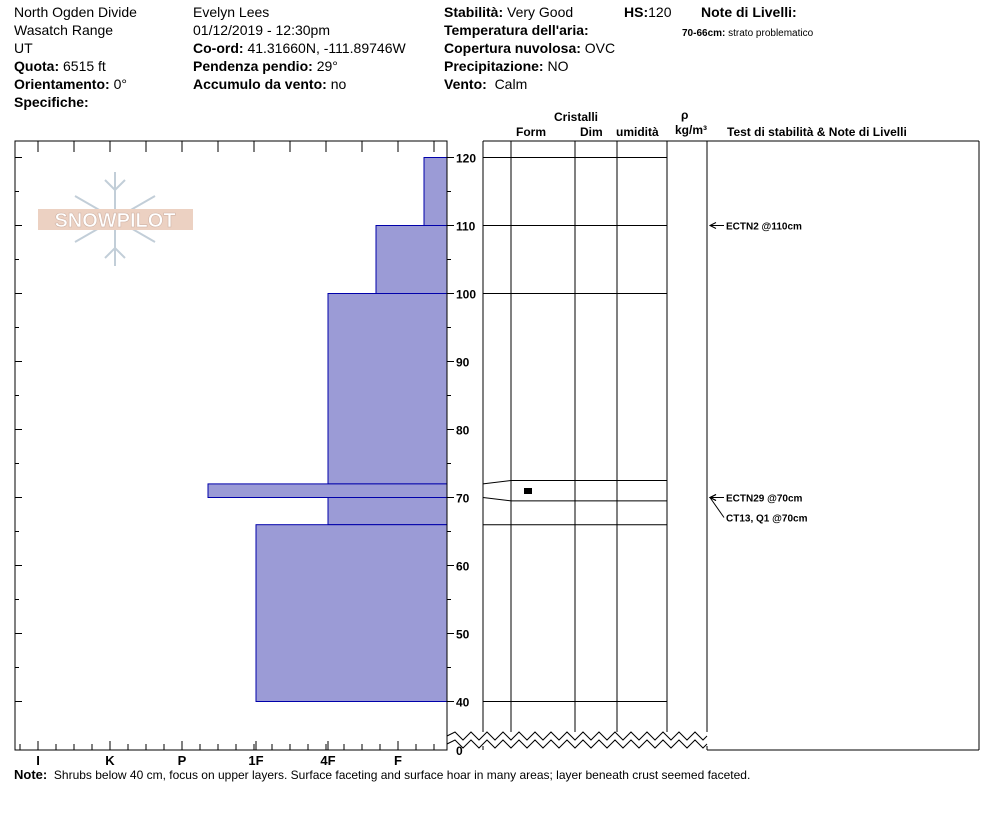  Describe the element at coordinates (459, 751) in the screenshot. I see `depth-tick-label: 0` at that location.